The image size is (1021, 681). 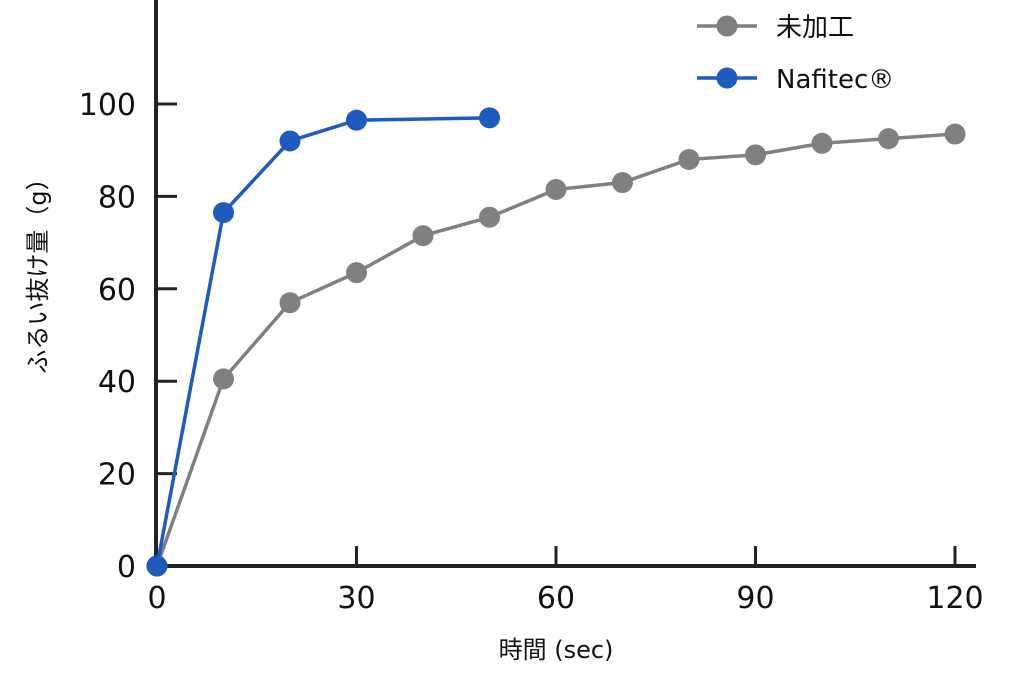 What do you see at coordinates (117, 290) in the screenshot?
I see `y-tick-label: 60` at bounding box center [117, 290].